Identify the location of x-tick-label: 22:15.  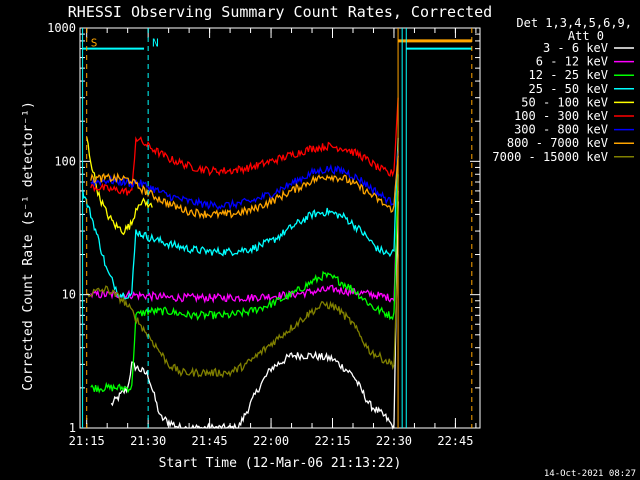
(332, 441).